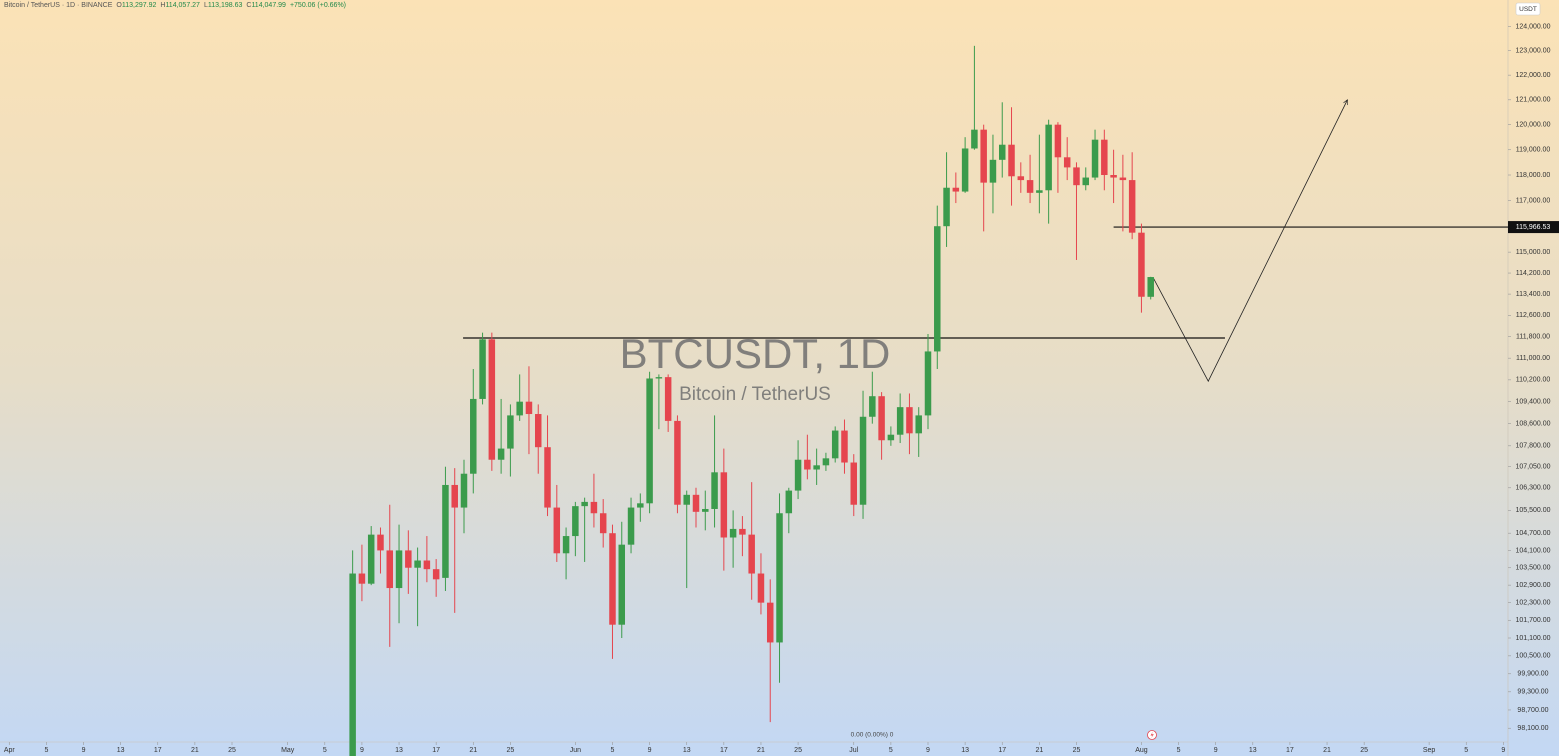 The height and width of the screenshot is (756, 1559). What do you see at coordinates (1152, 735) in the screenshot?
I see `event-icon-bolt` at bounding box center [1152, 735].